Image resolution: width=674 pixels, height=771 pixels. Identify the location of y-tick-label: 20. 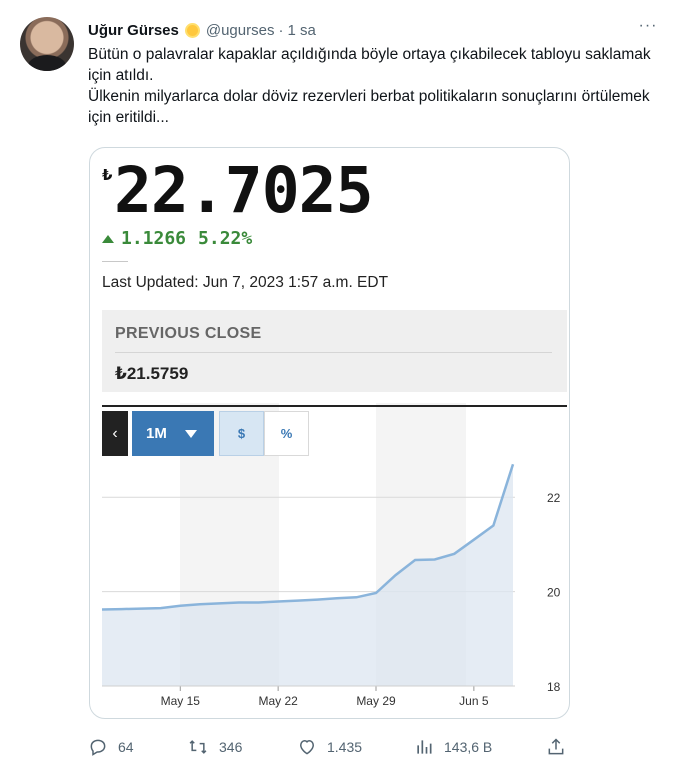
(554, 593).